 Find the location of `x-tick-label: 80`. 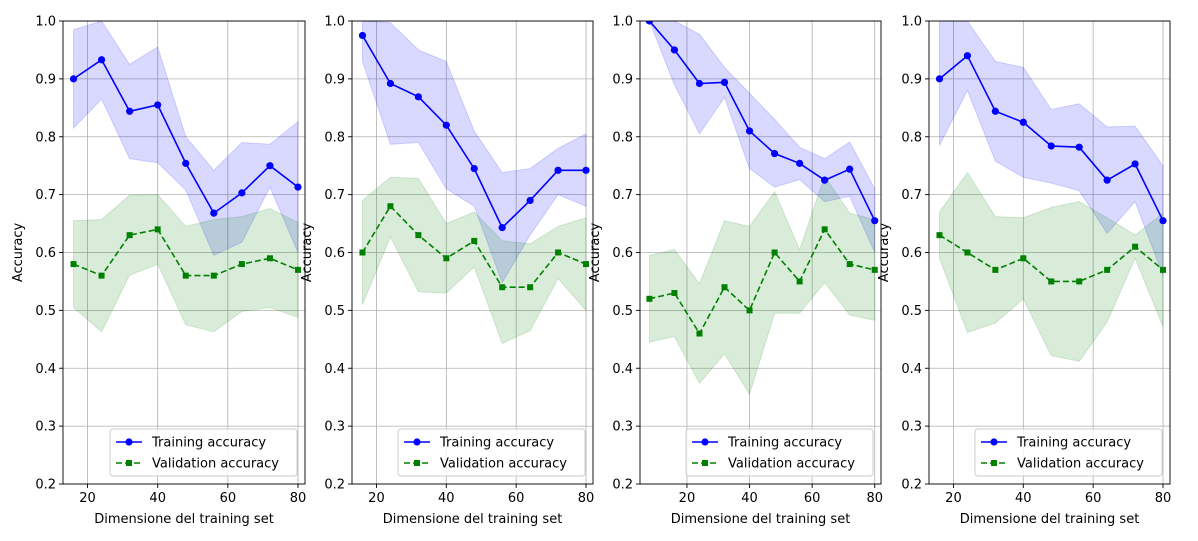

x-tick-label: 80 is located at coordinates (586, 498).